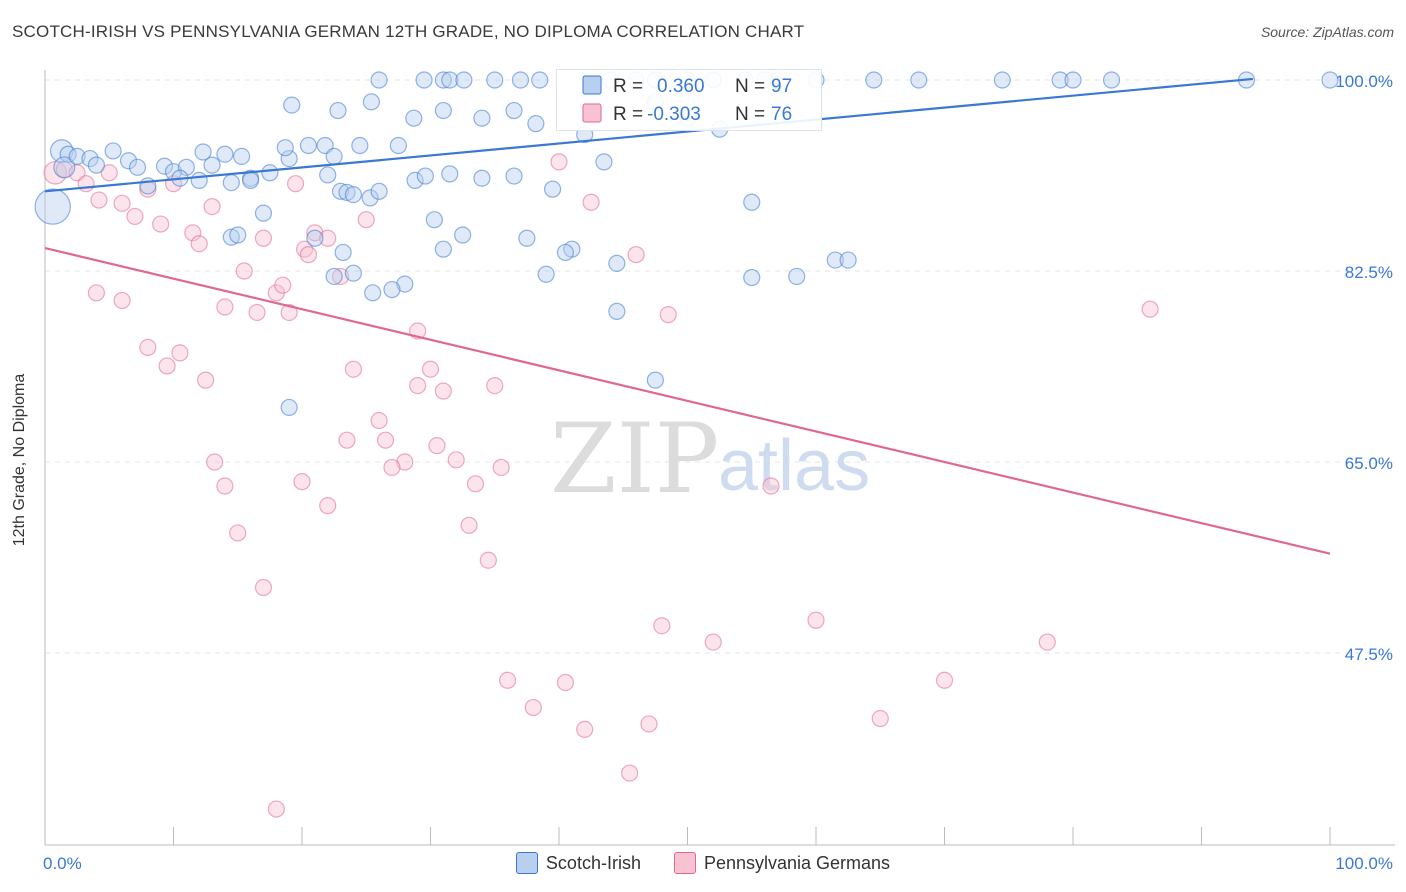 The image size is (1406, 892). I want to click on legend-label-scotch-irish: Scotch-Irish, so click(593, 862).